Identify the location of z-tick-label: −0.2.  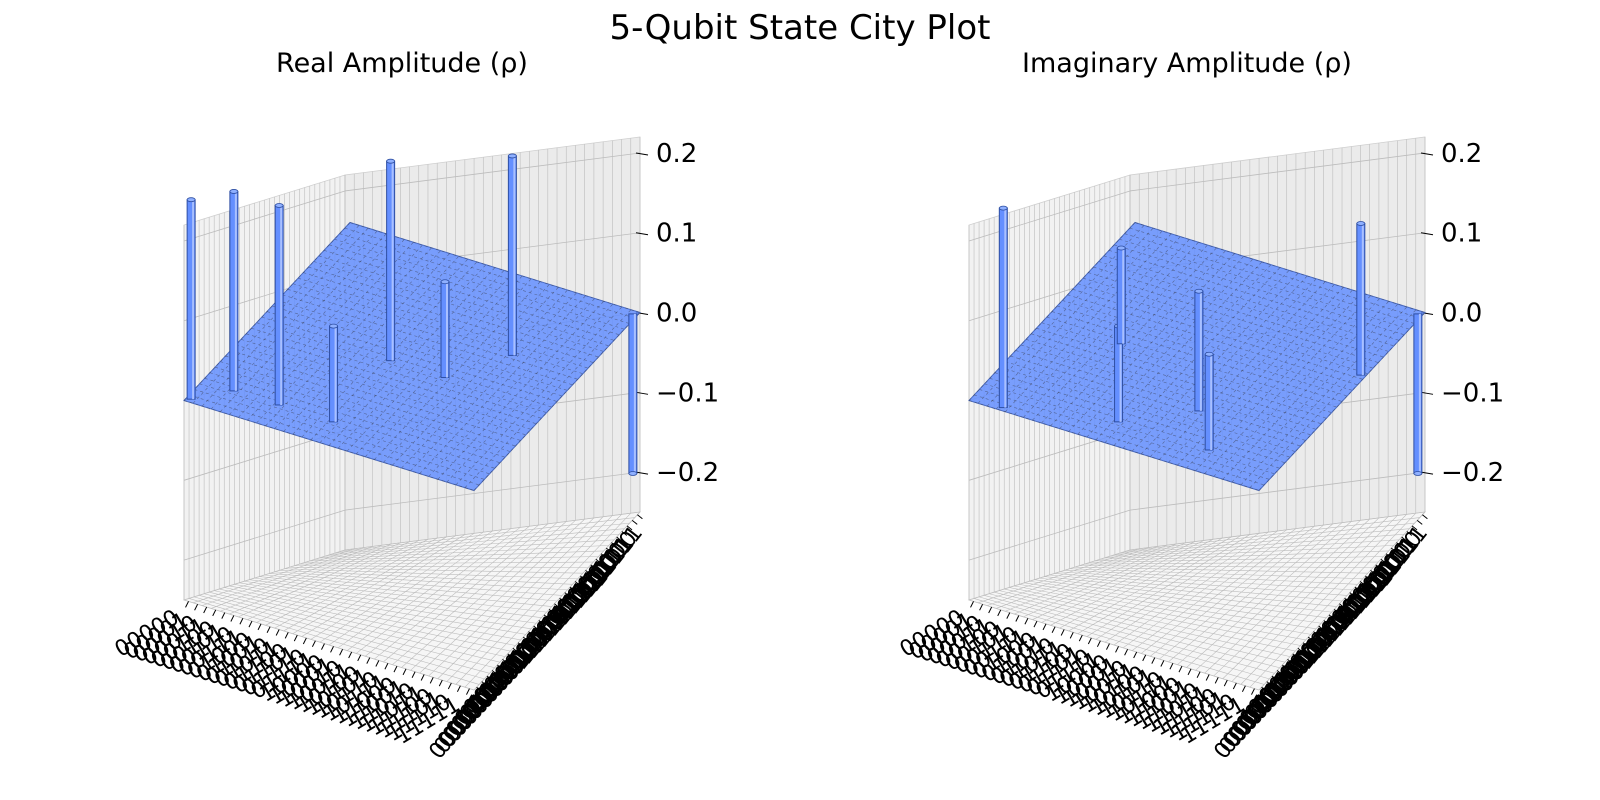
(687, 473).